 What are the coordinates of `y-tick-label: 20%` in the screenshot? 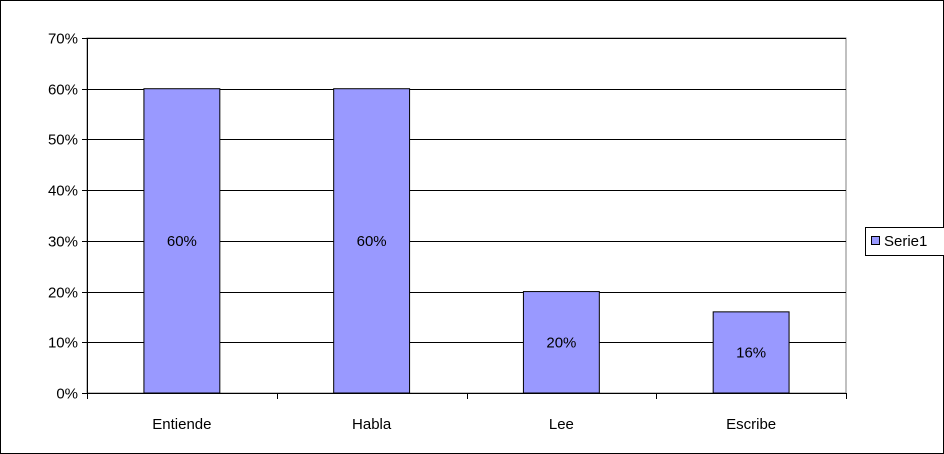 It's located at (63, 293).